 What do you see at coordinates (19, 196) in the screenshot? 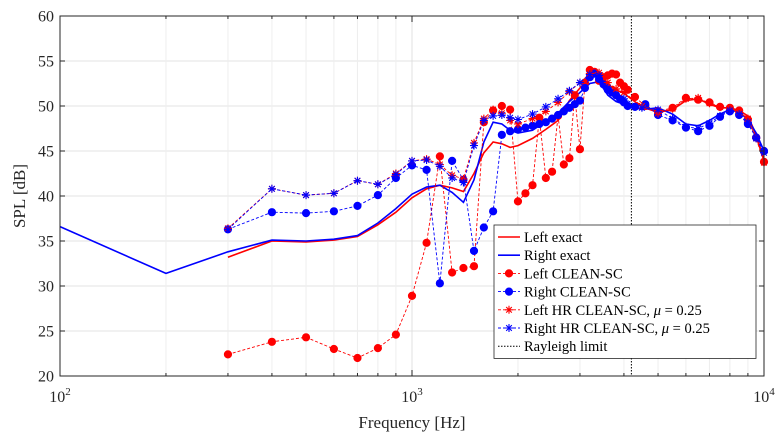
I see `y-axis-label: SPL [dB]` at bounding box center [19, 196].